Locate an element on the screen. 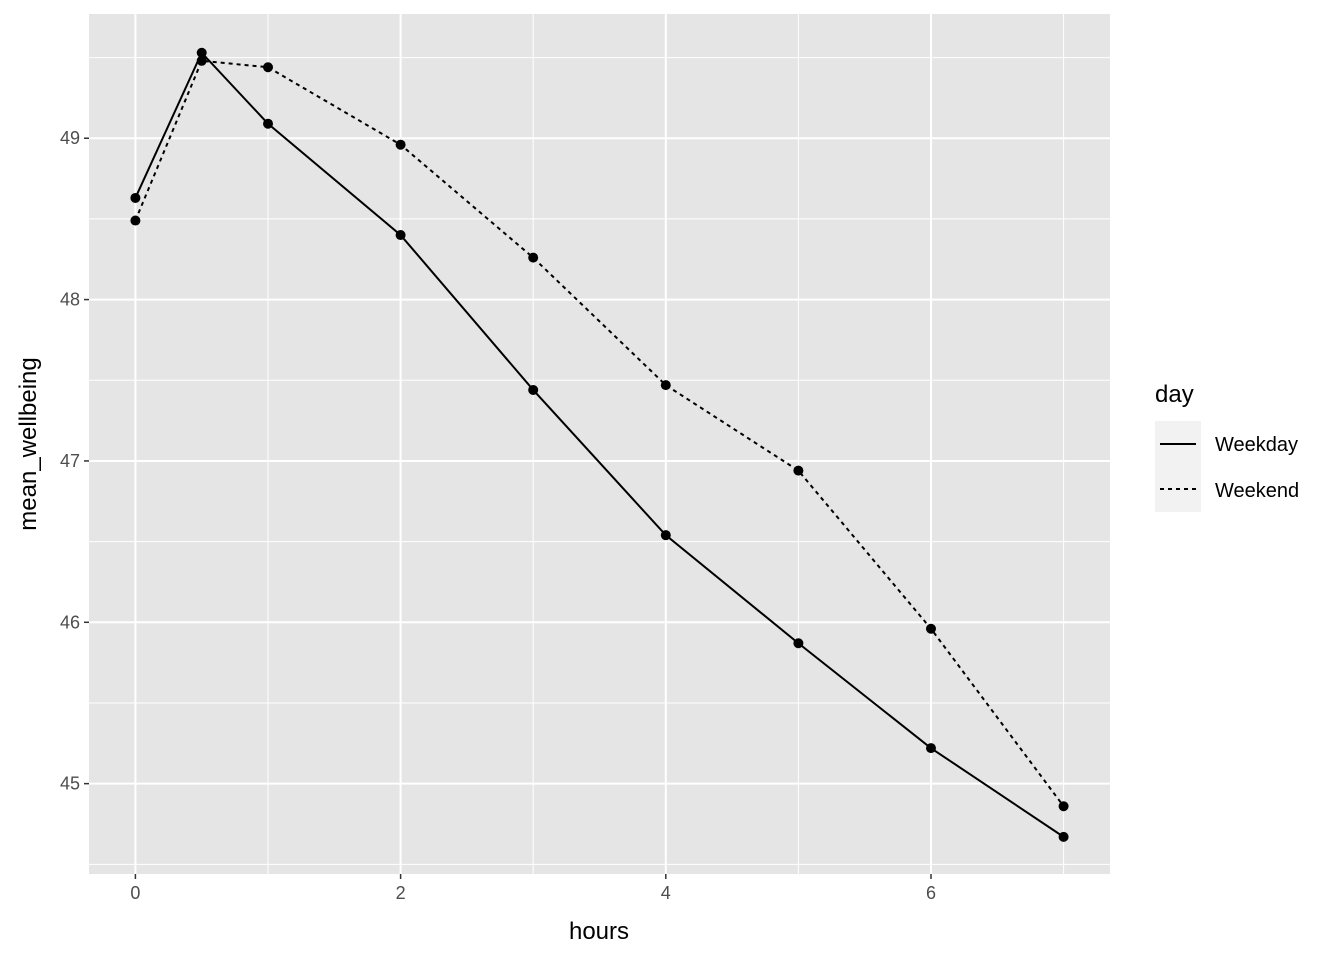 The width and height of the screenshot is (1344, 965). y-axis-label: mean_wellbeing is located at coordinates (28, 443).